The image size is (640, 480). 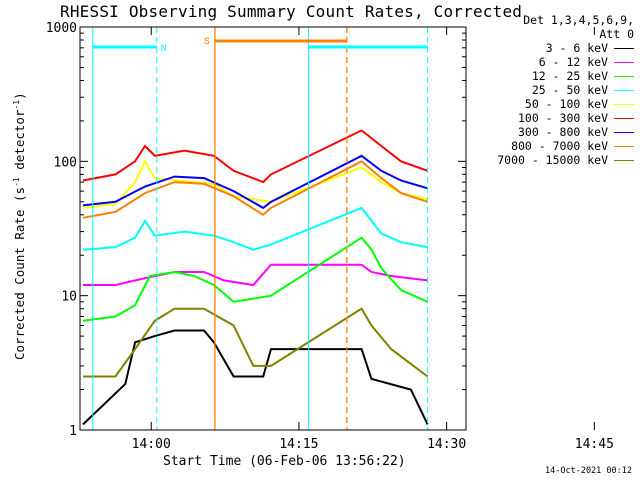 I want to click on legend-entry-label: 12 - 25 keV, so click(x=569, y=76).